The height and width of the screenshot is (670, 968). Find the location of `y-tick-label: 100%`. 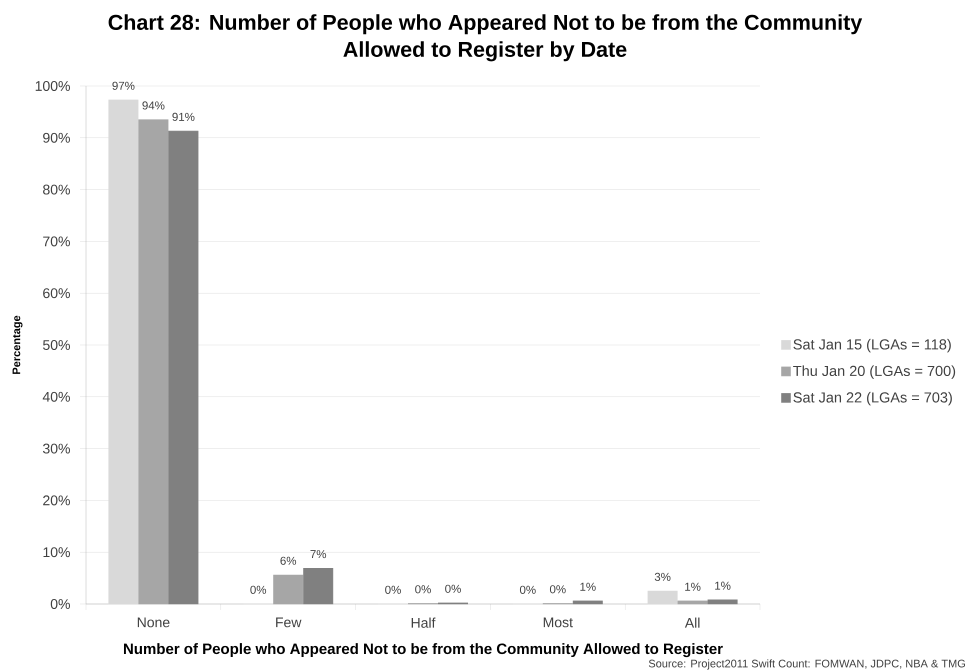

y-tick-label: 100% is located at coordinates (53, 86).